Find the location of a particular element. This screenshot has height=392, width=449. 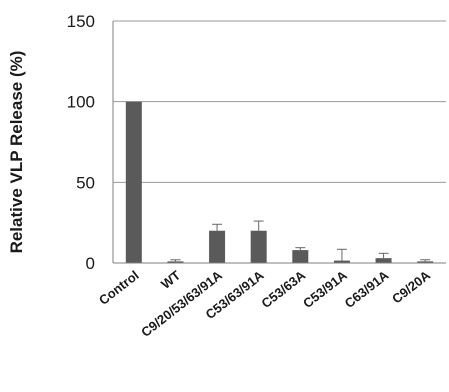

y-axis-title: Relative VLP Release (%) is located at coordinates (16, 152).